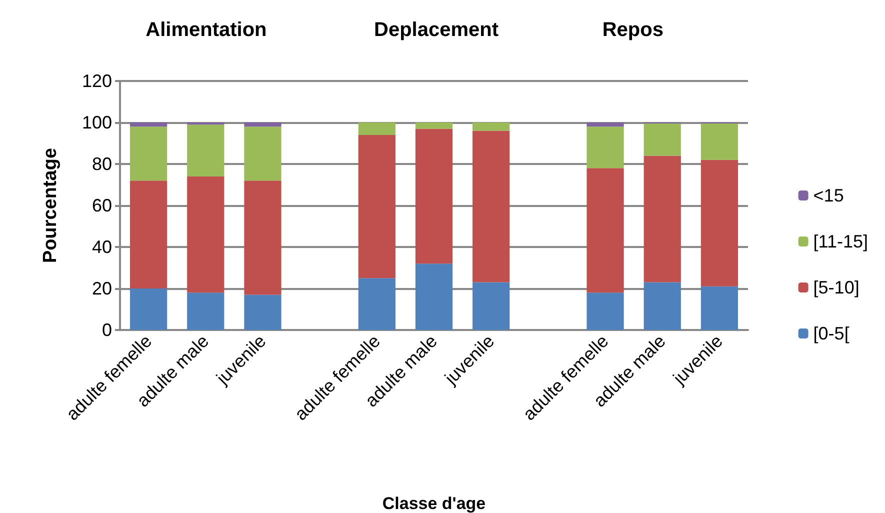  Describe the element at coordinates (97, 122) in the screenshot. I see `y-tick-label: 100` at that location.